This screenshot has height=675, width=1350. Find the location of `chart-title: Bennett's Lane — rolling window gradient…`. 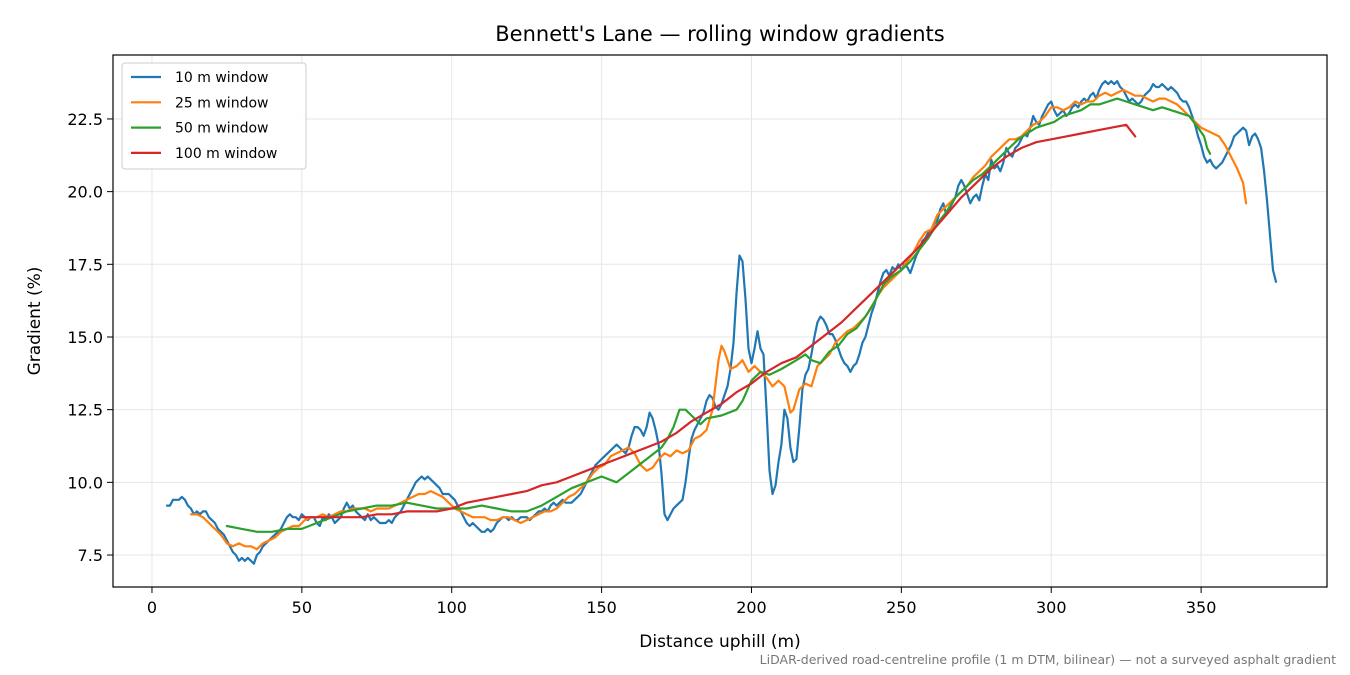

chart-title: Bennett's Lane — rolling window gradient… is located at coordinates (719, 34).